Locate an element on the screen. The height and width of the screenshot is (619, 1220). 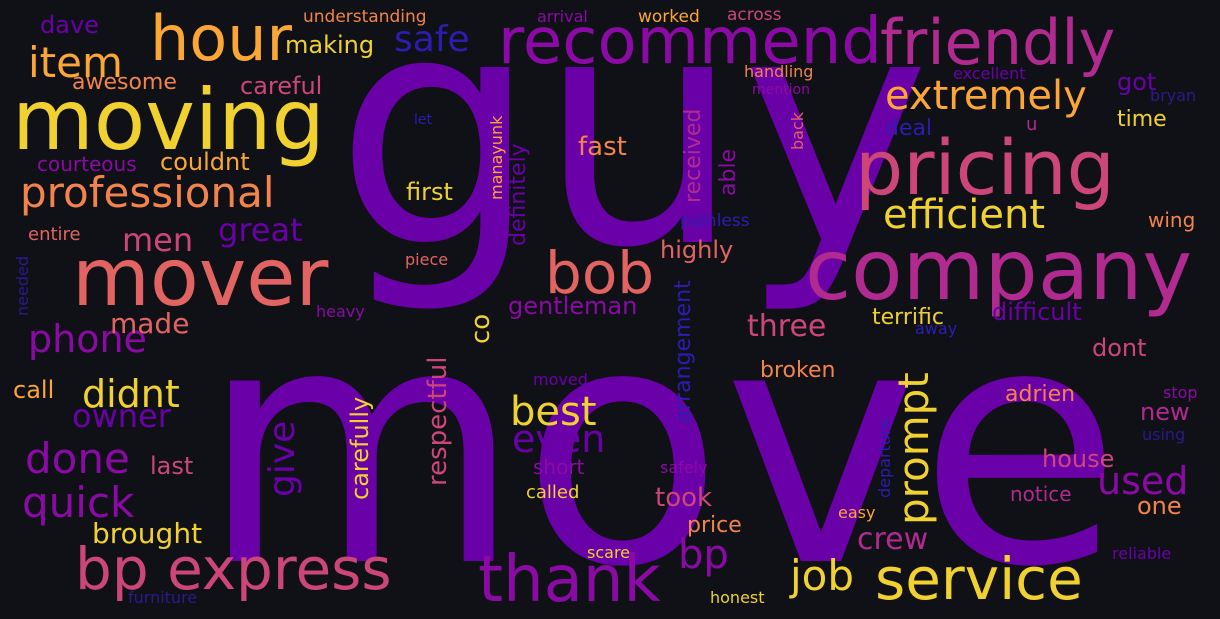
word-moved: moved is located at coordinates (560, 379).